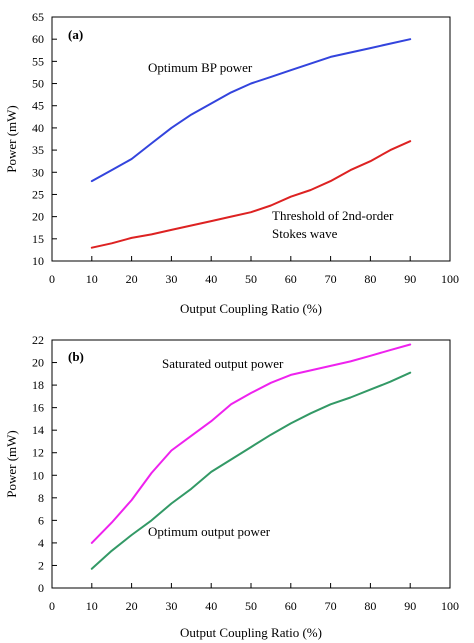 The width and height of the screenshot is (474, 643). Describe the element at coordinates (38, 194) in the screenshot. I see `y-tick-label: 25` at that location.